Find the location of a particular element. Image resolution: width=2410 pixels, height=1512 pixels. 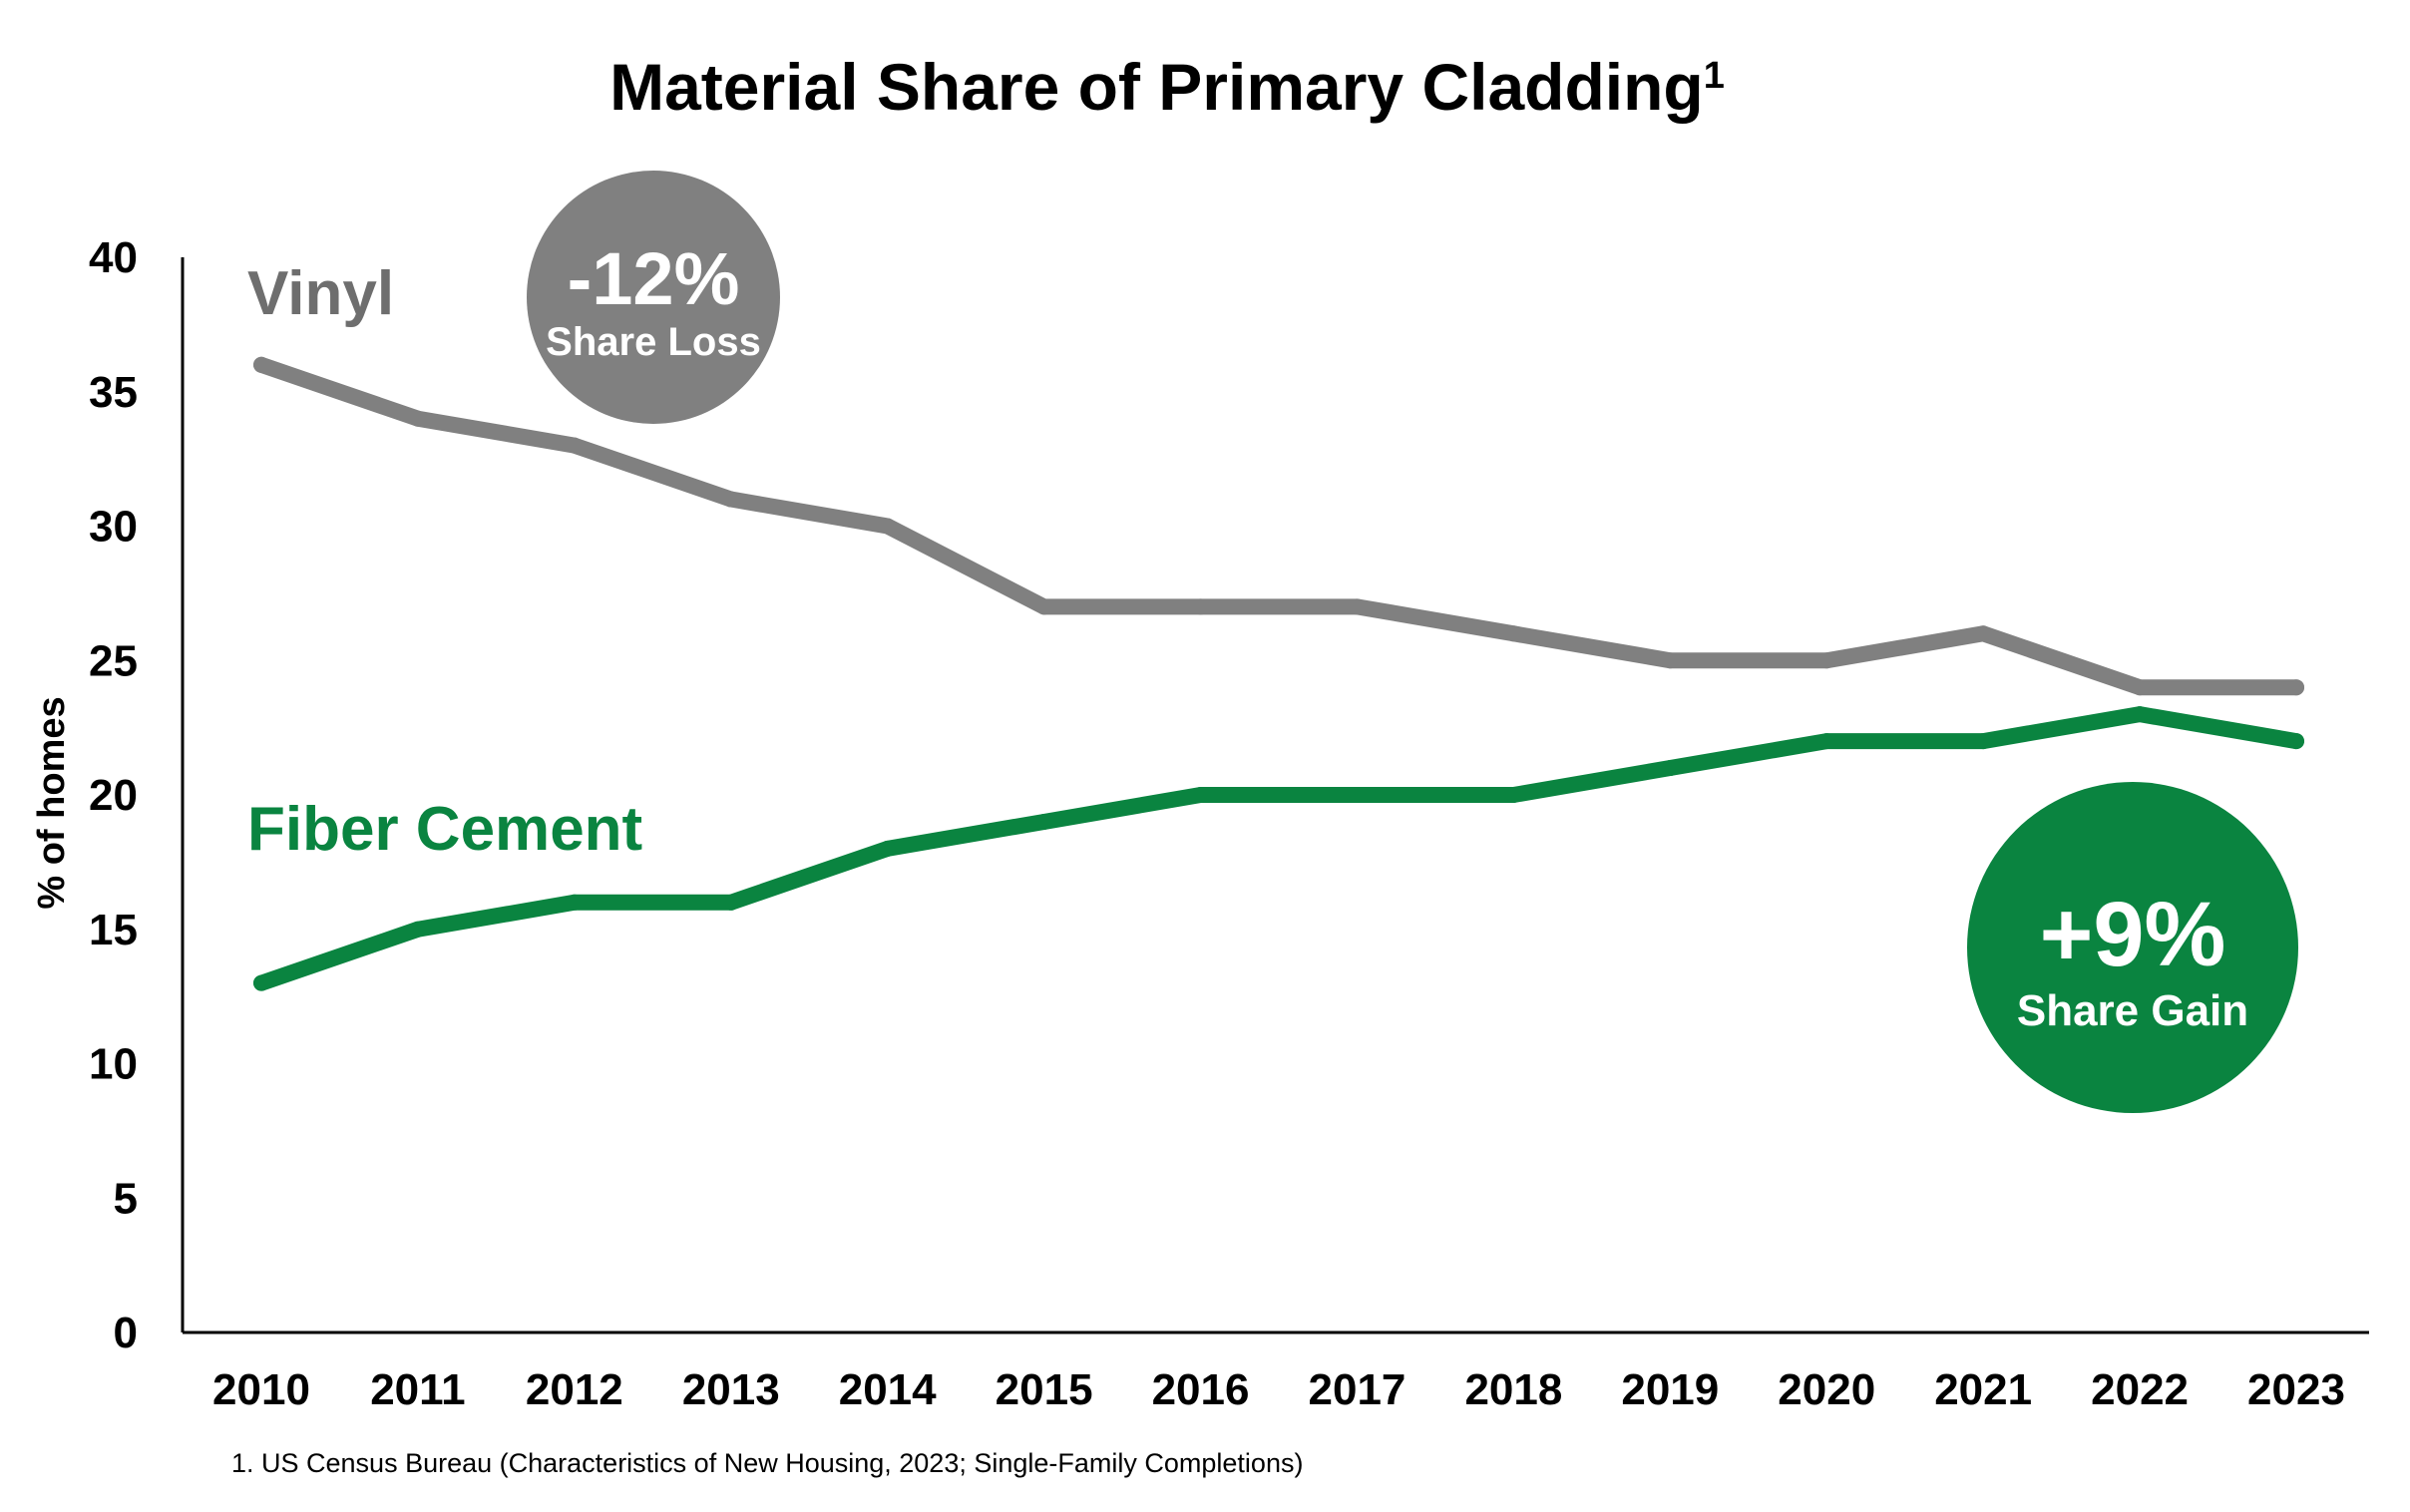

badge-share-gain: +9% Share Gain is located at coordinates (2132, 947).